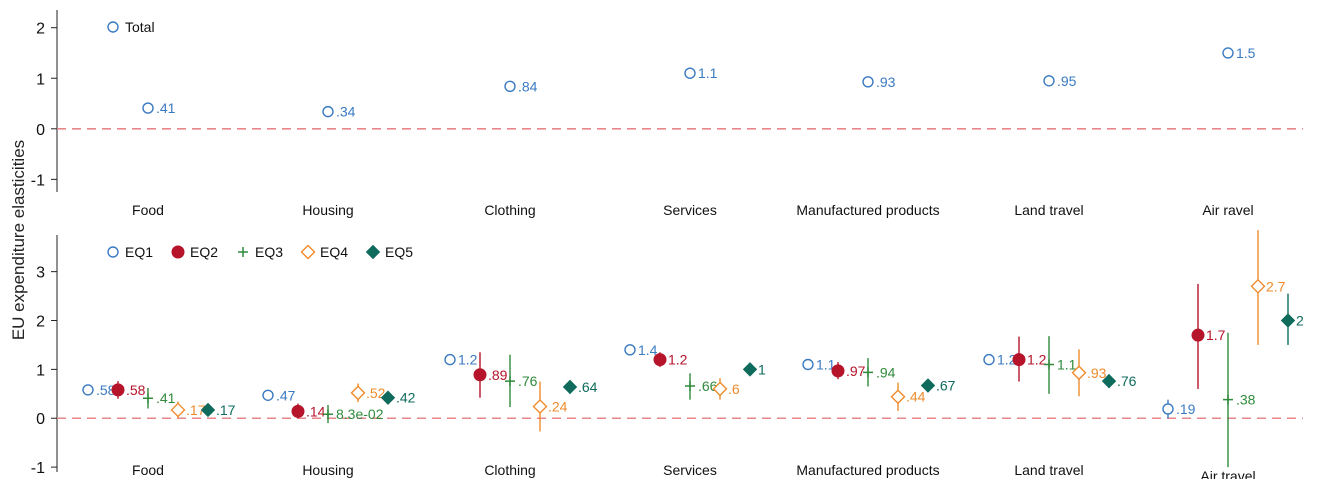  Describe the element at coordinates (734, 389) in the screenshot. I see `data-label: .6` at that location.